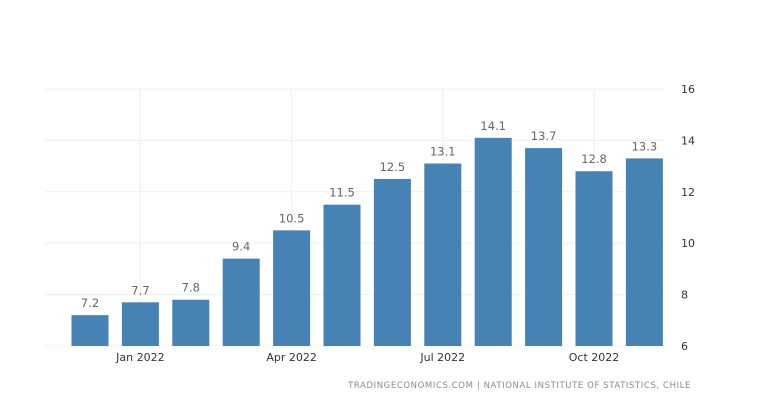 The width and height of the screenshot is (759, 412). What do you see at coordinates (688, 243) in the screenshot?
I see `y-tick-label: 10` at bounding box center [688, 243].